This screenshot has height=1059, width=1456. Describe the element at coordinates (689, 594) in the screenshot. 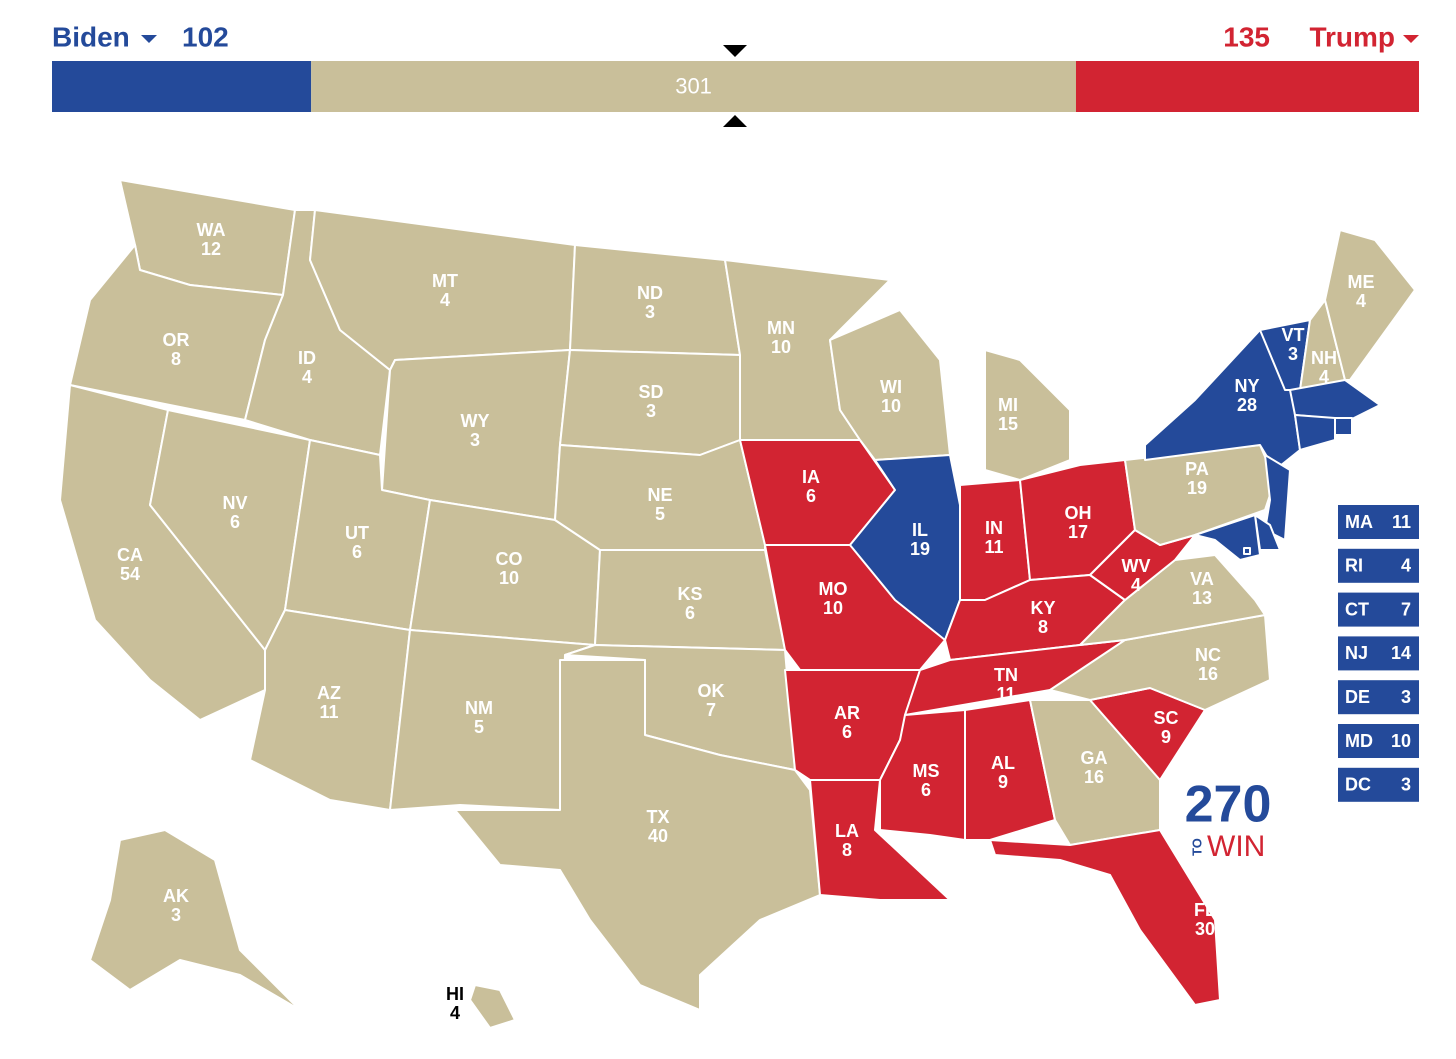

I see `state-abbr: KS` at that location.